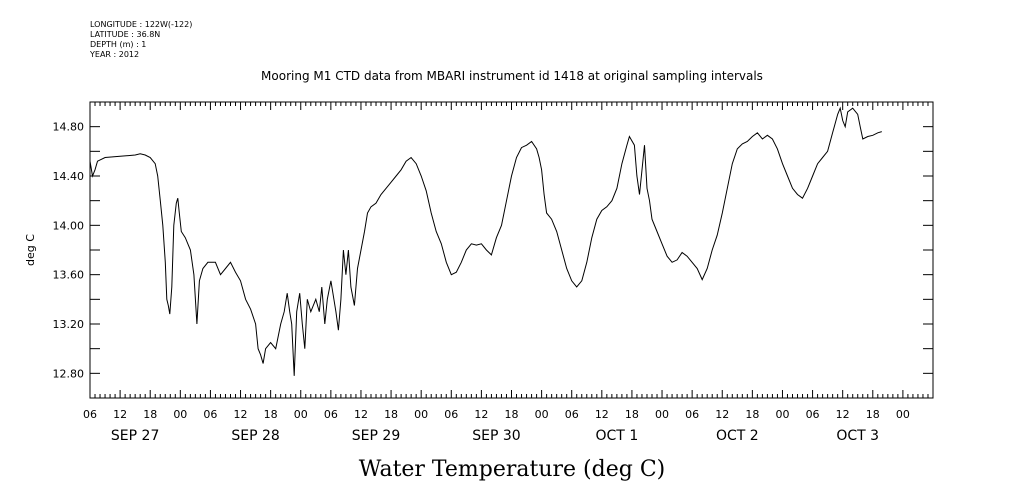 Image resolution: width=1009 pixels, height=504 pixels. What do you see at coordinates (115, 54) in the screenshot?
I see `year-label: YEAR : 2012` at bounding box center [115, 54].